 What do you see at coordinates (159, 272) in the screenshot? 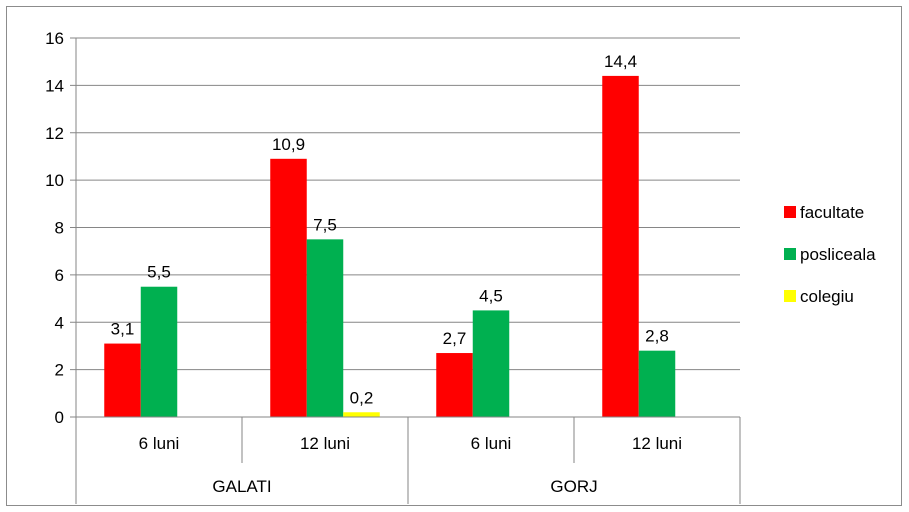
I see `data-label-posliceala: 5,5` at bounding box center [159, 272].